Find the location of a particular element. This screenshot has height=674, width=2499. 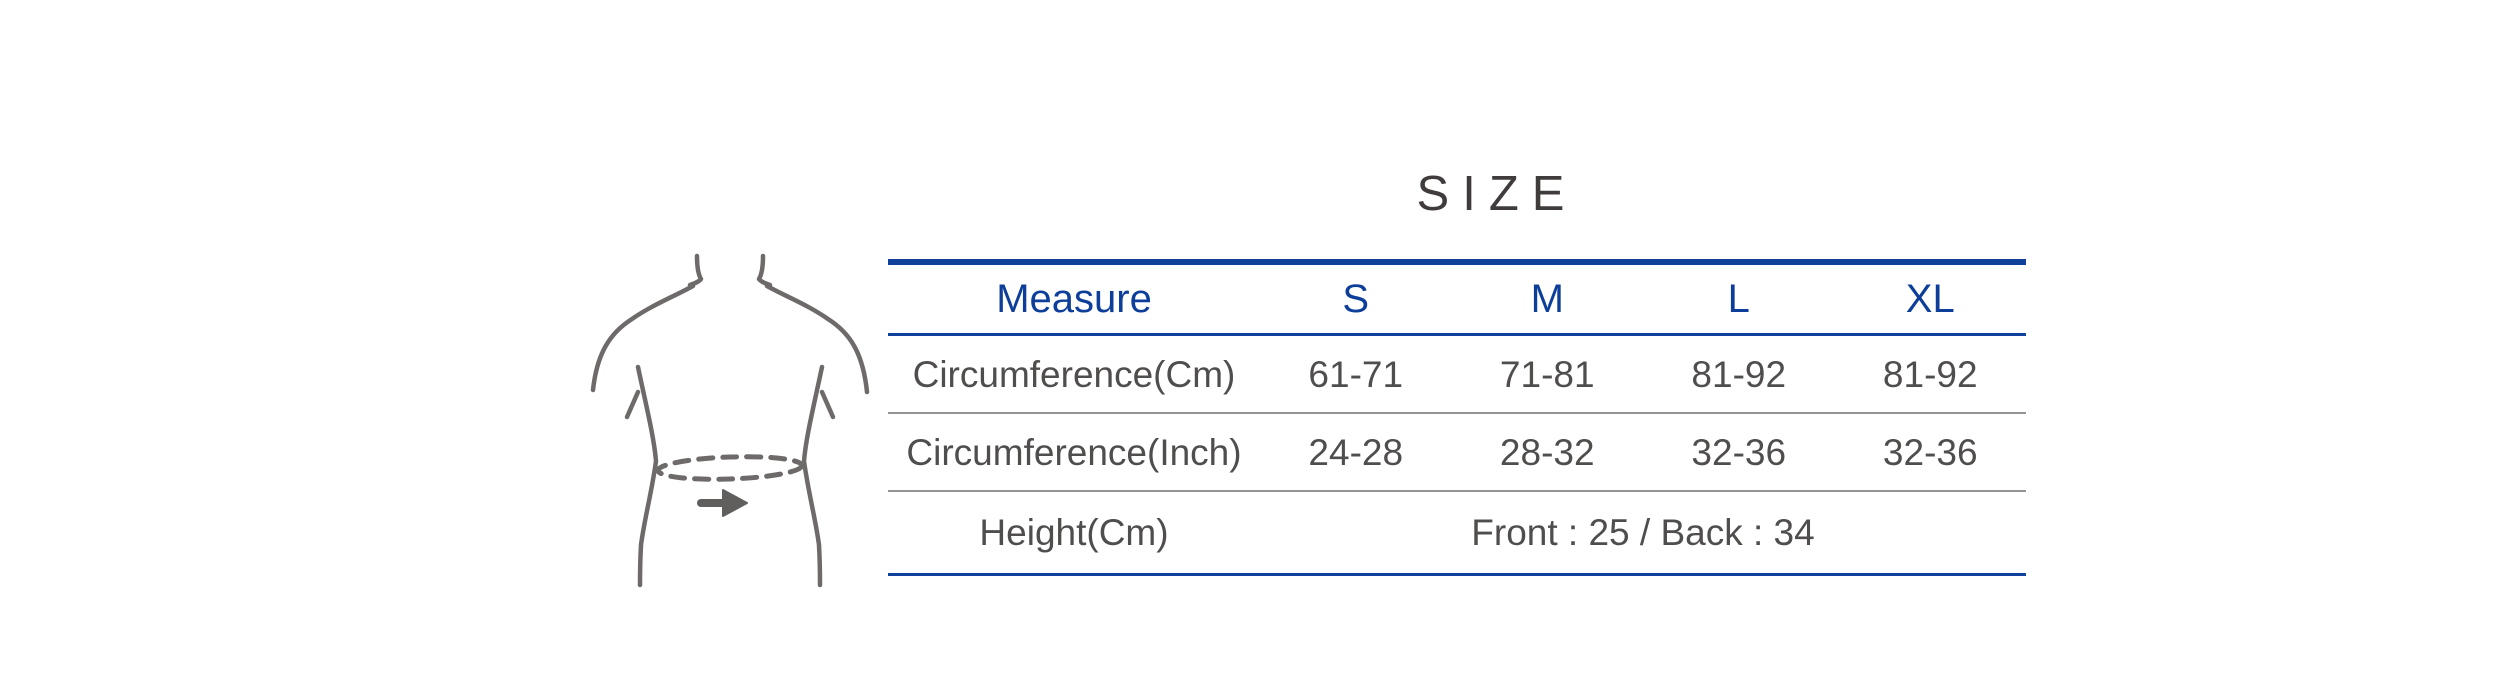

torso-right-line is located at coordinates (813, 476).